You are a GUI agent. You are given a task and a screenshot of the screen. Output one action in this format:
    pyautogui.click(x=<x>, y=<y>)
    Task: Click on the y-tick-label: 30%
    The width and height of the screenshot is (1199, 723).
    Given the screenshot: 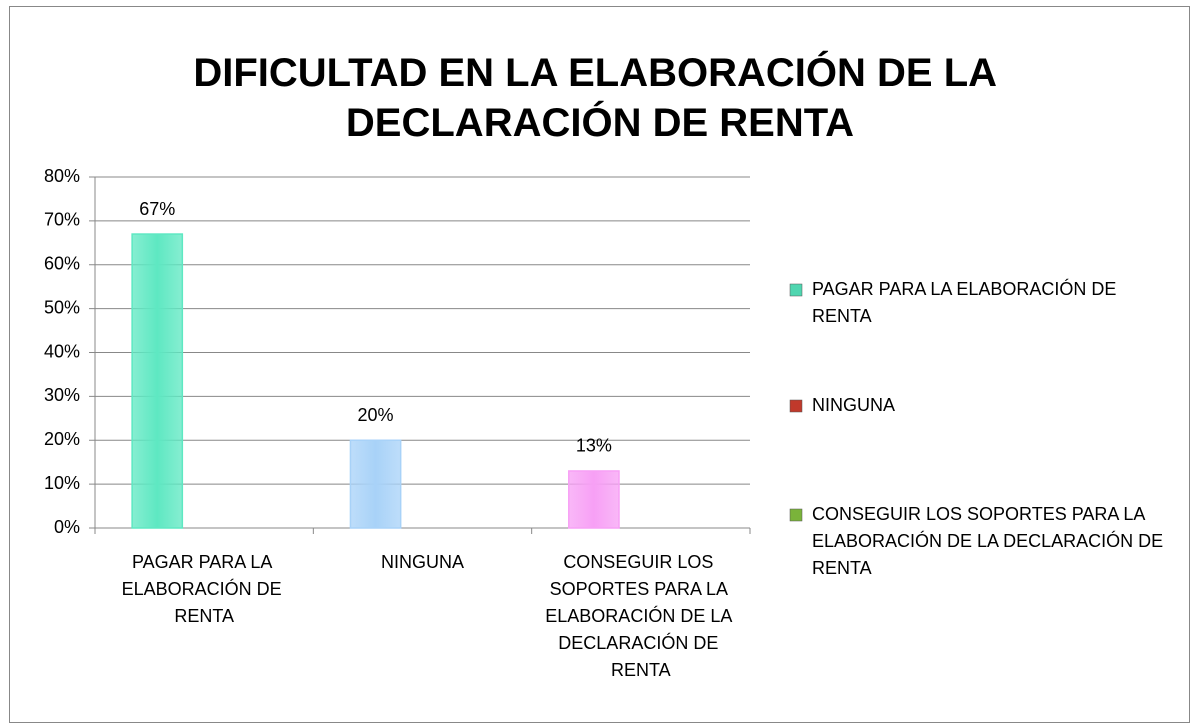 What is the action you would take?
    pyautogui.click(x=62, y=395)
    